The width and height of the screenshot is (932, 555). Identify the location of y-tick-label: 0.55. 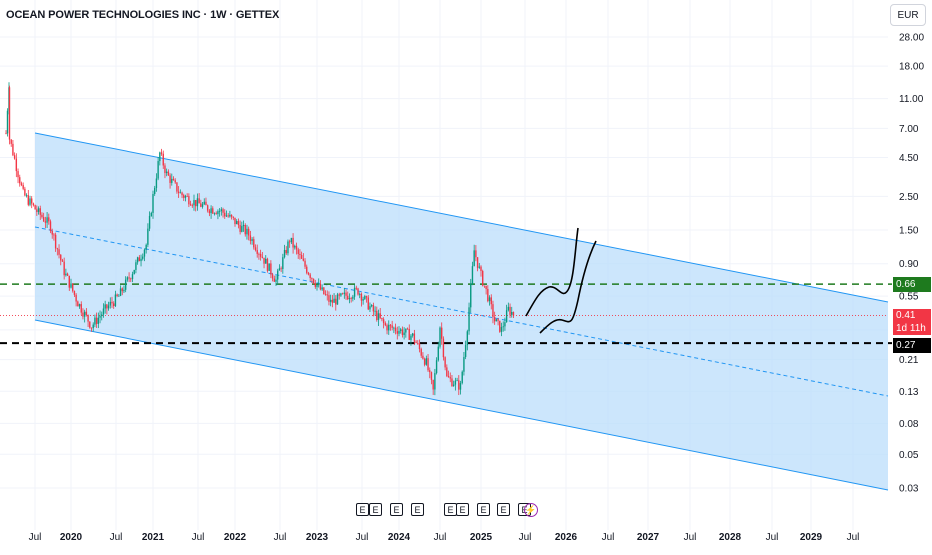
(909, 297).